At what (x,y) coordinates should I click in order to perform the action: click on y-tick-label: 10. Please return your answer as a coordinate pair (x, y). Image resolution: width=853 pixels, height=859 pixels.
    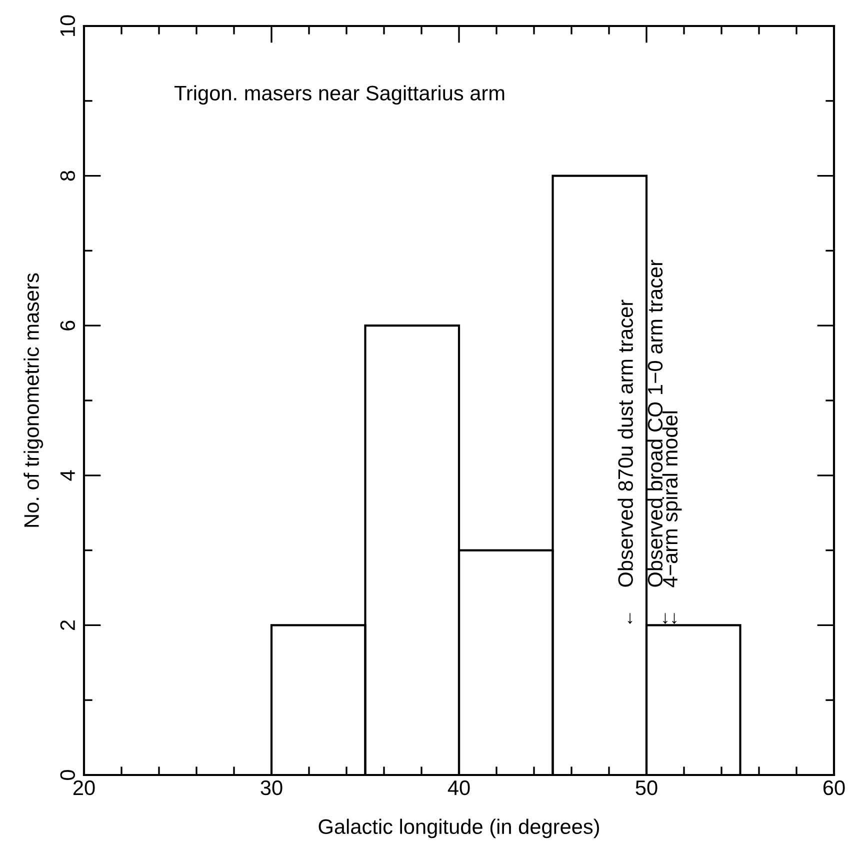
    Looking at the image, I should click on (68, 25).